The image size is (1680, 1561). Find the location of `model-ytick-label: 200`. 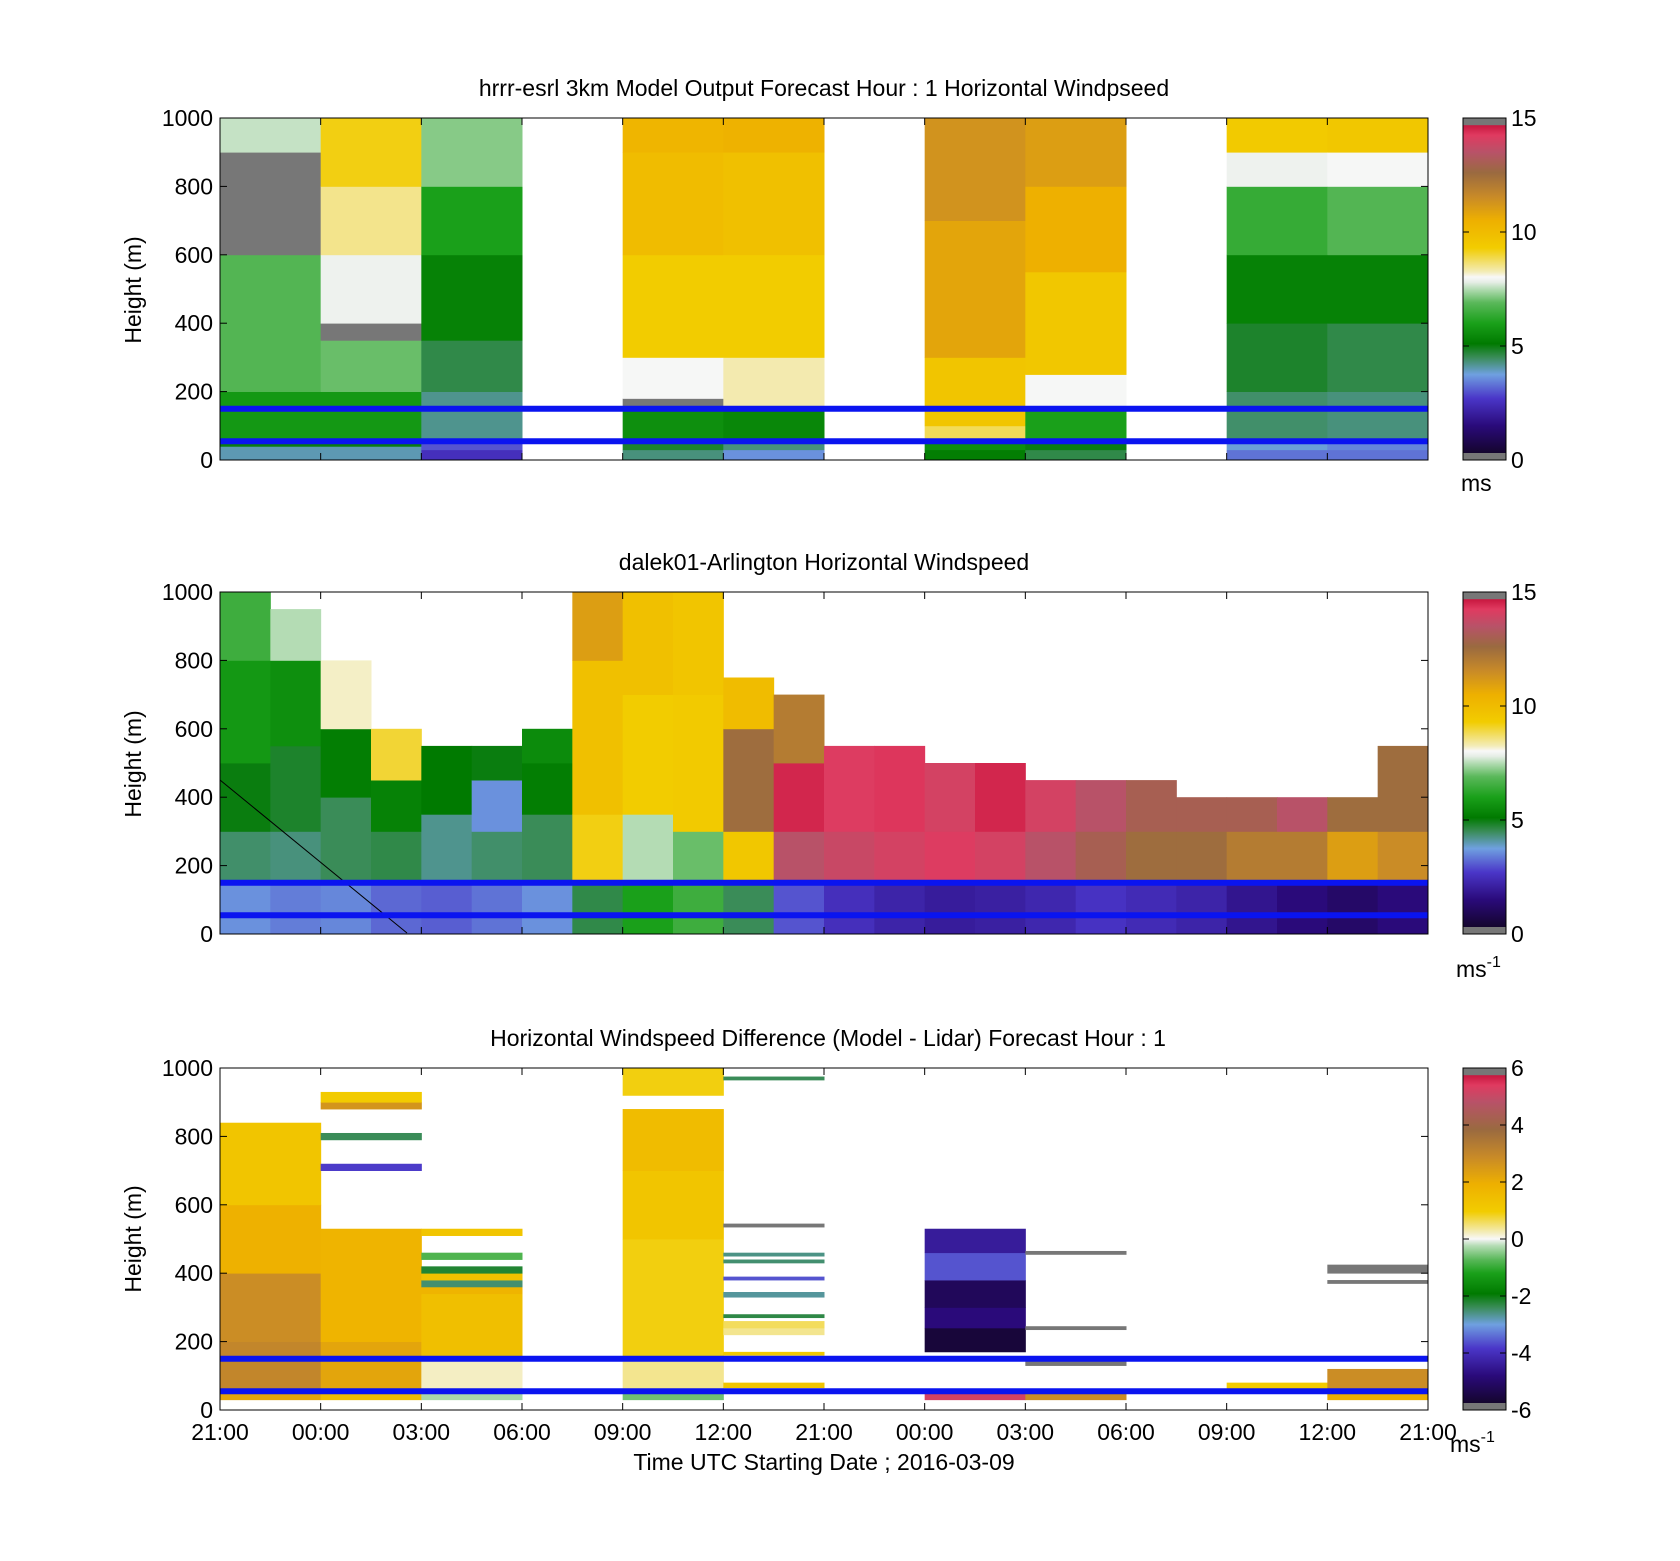

model-ytick-label: 200 is located at coordinates (194, 392).